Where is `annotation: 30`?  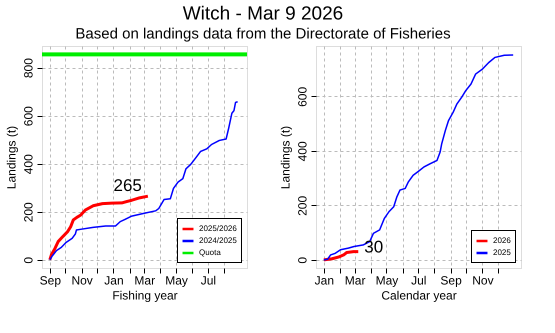
annotation: 30 is located at coordinates (374, 247).